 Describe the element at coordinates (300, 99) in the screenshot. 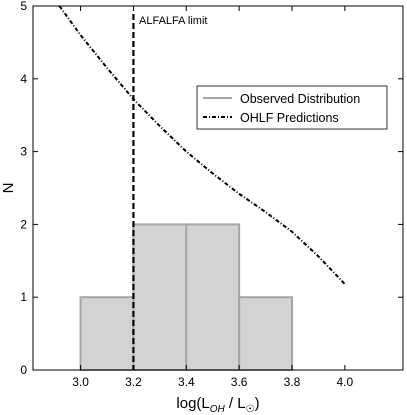

I see `legend-label-observed: Observed Distribution` at that location.